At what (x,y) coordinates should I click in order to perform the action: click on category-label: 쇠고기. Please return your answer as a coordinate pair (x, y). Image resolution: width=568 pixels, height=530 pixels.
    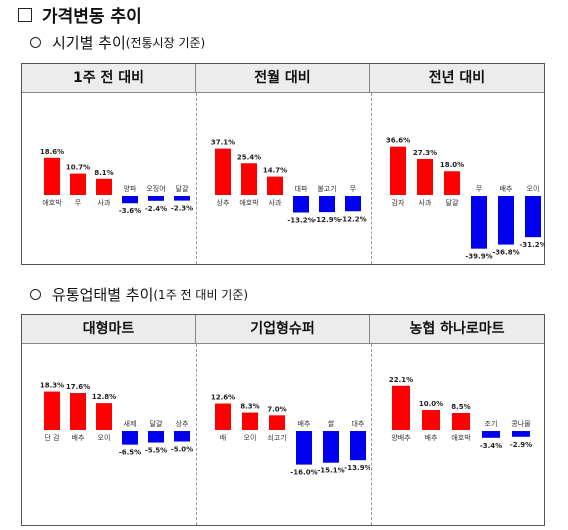
    Looking at the image, I should click on (276, 437).